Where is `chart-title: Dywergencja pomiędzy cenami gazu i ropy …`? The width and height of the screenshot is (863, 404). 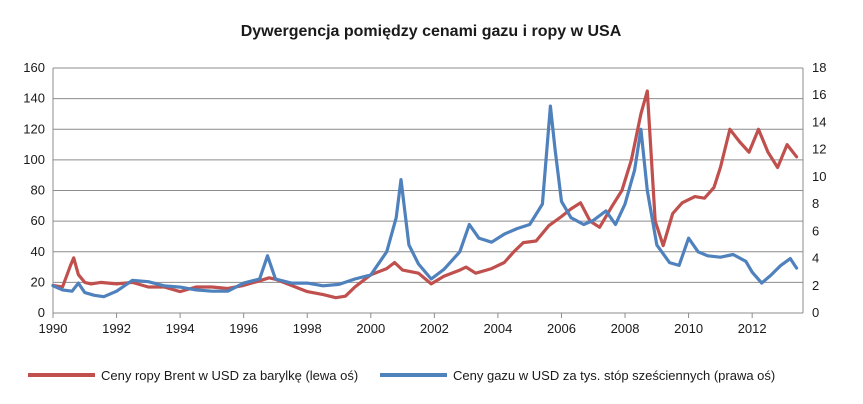
chart-title: Dywergencja pomiędzy cenami gazu i ropy … is located at coordinates (431, 31).